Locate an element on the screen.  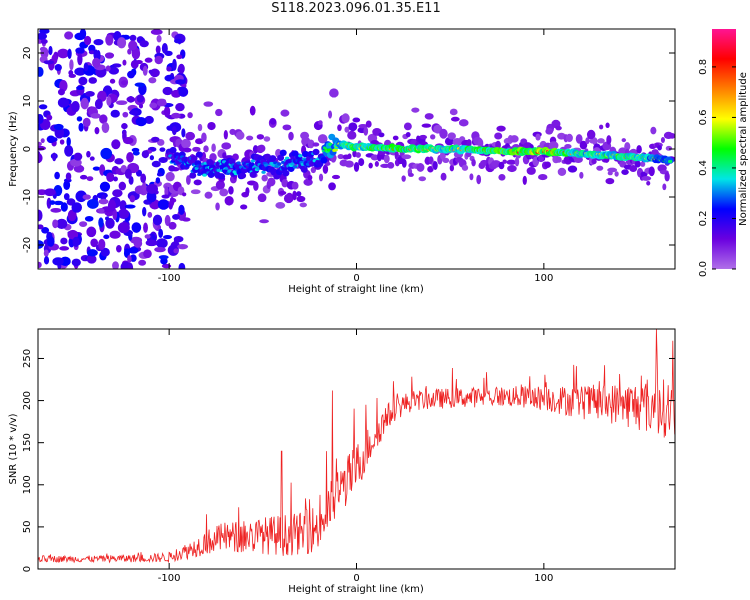
x-tick-label: 0 is located at coordinates (356, 278).